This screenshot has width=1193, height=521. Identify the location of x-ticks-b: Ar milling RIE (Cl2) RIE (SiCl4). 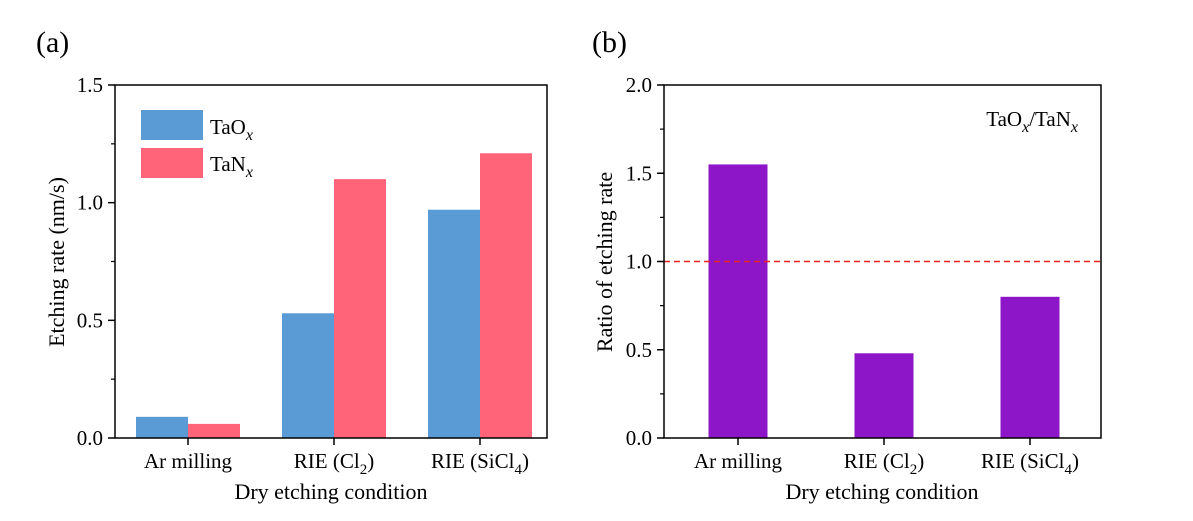
(886, 458).